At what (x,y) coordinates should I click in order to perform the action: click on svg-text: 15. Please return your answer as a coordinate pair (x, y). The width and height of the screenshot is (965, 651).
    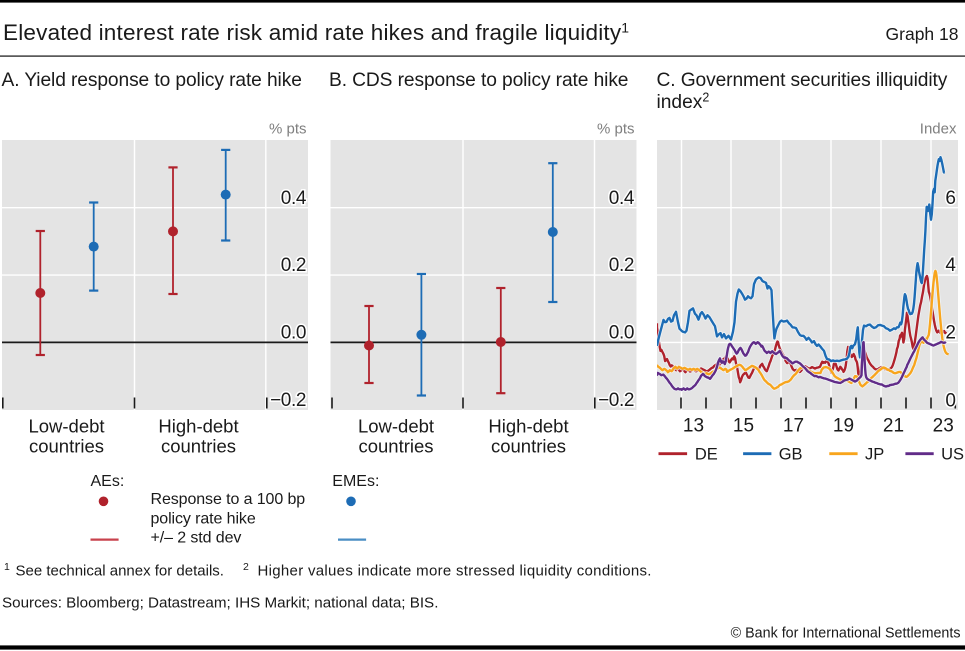
    Looking at the image, I should click on (743, 426).